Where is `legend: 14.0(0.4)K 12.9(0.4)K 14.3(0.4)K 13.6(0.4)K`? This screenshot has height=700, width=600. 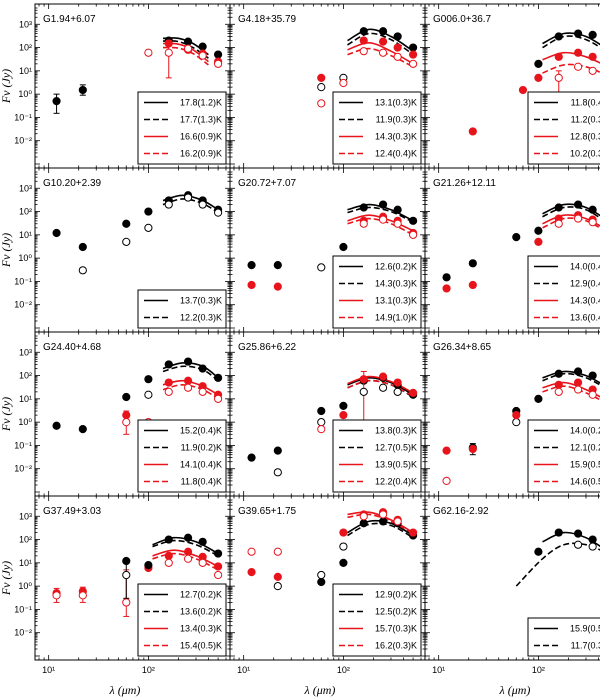 legend: 14.0(0.4)K 12.9(0.4)K 14.3(0.4)K 13.6(0.4)K is located at coordinates (563, 292).